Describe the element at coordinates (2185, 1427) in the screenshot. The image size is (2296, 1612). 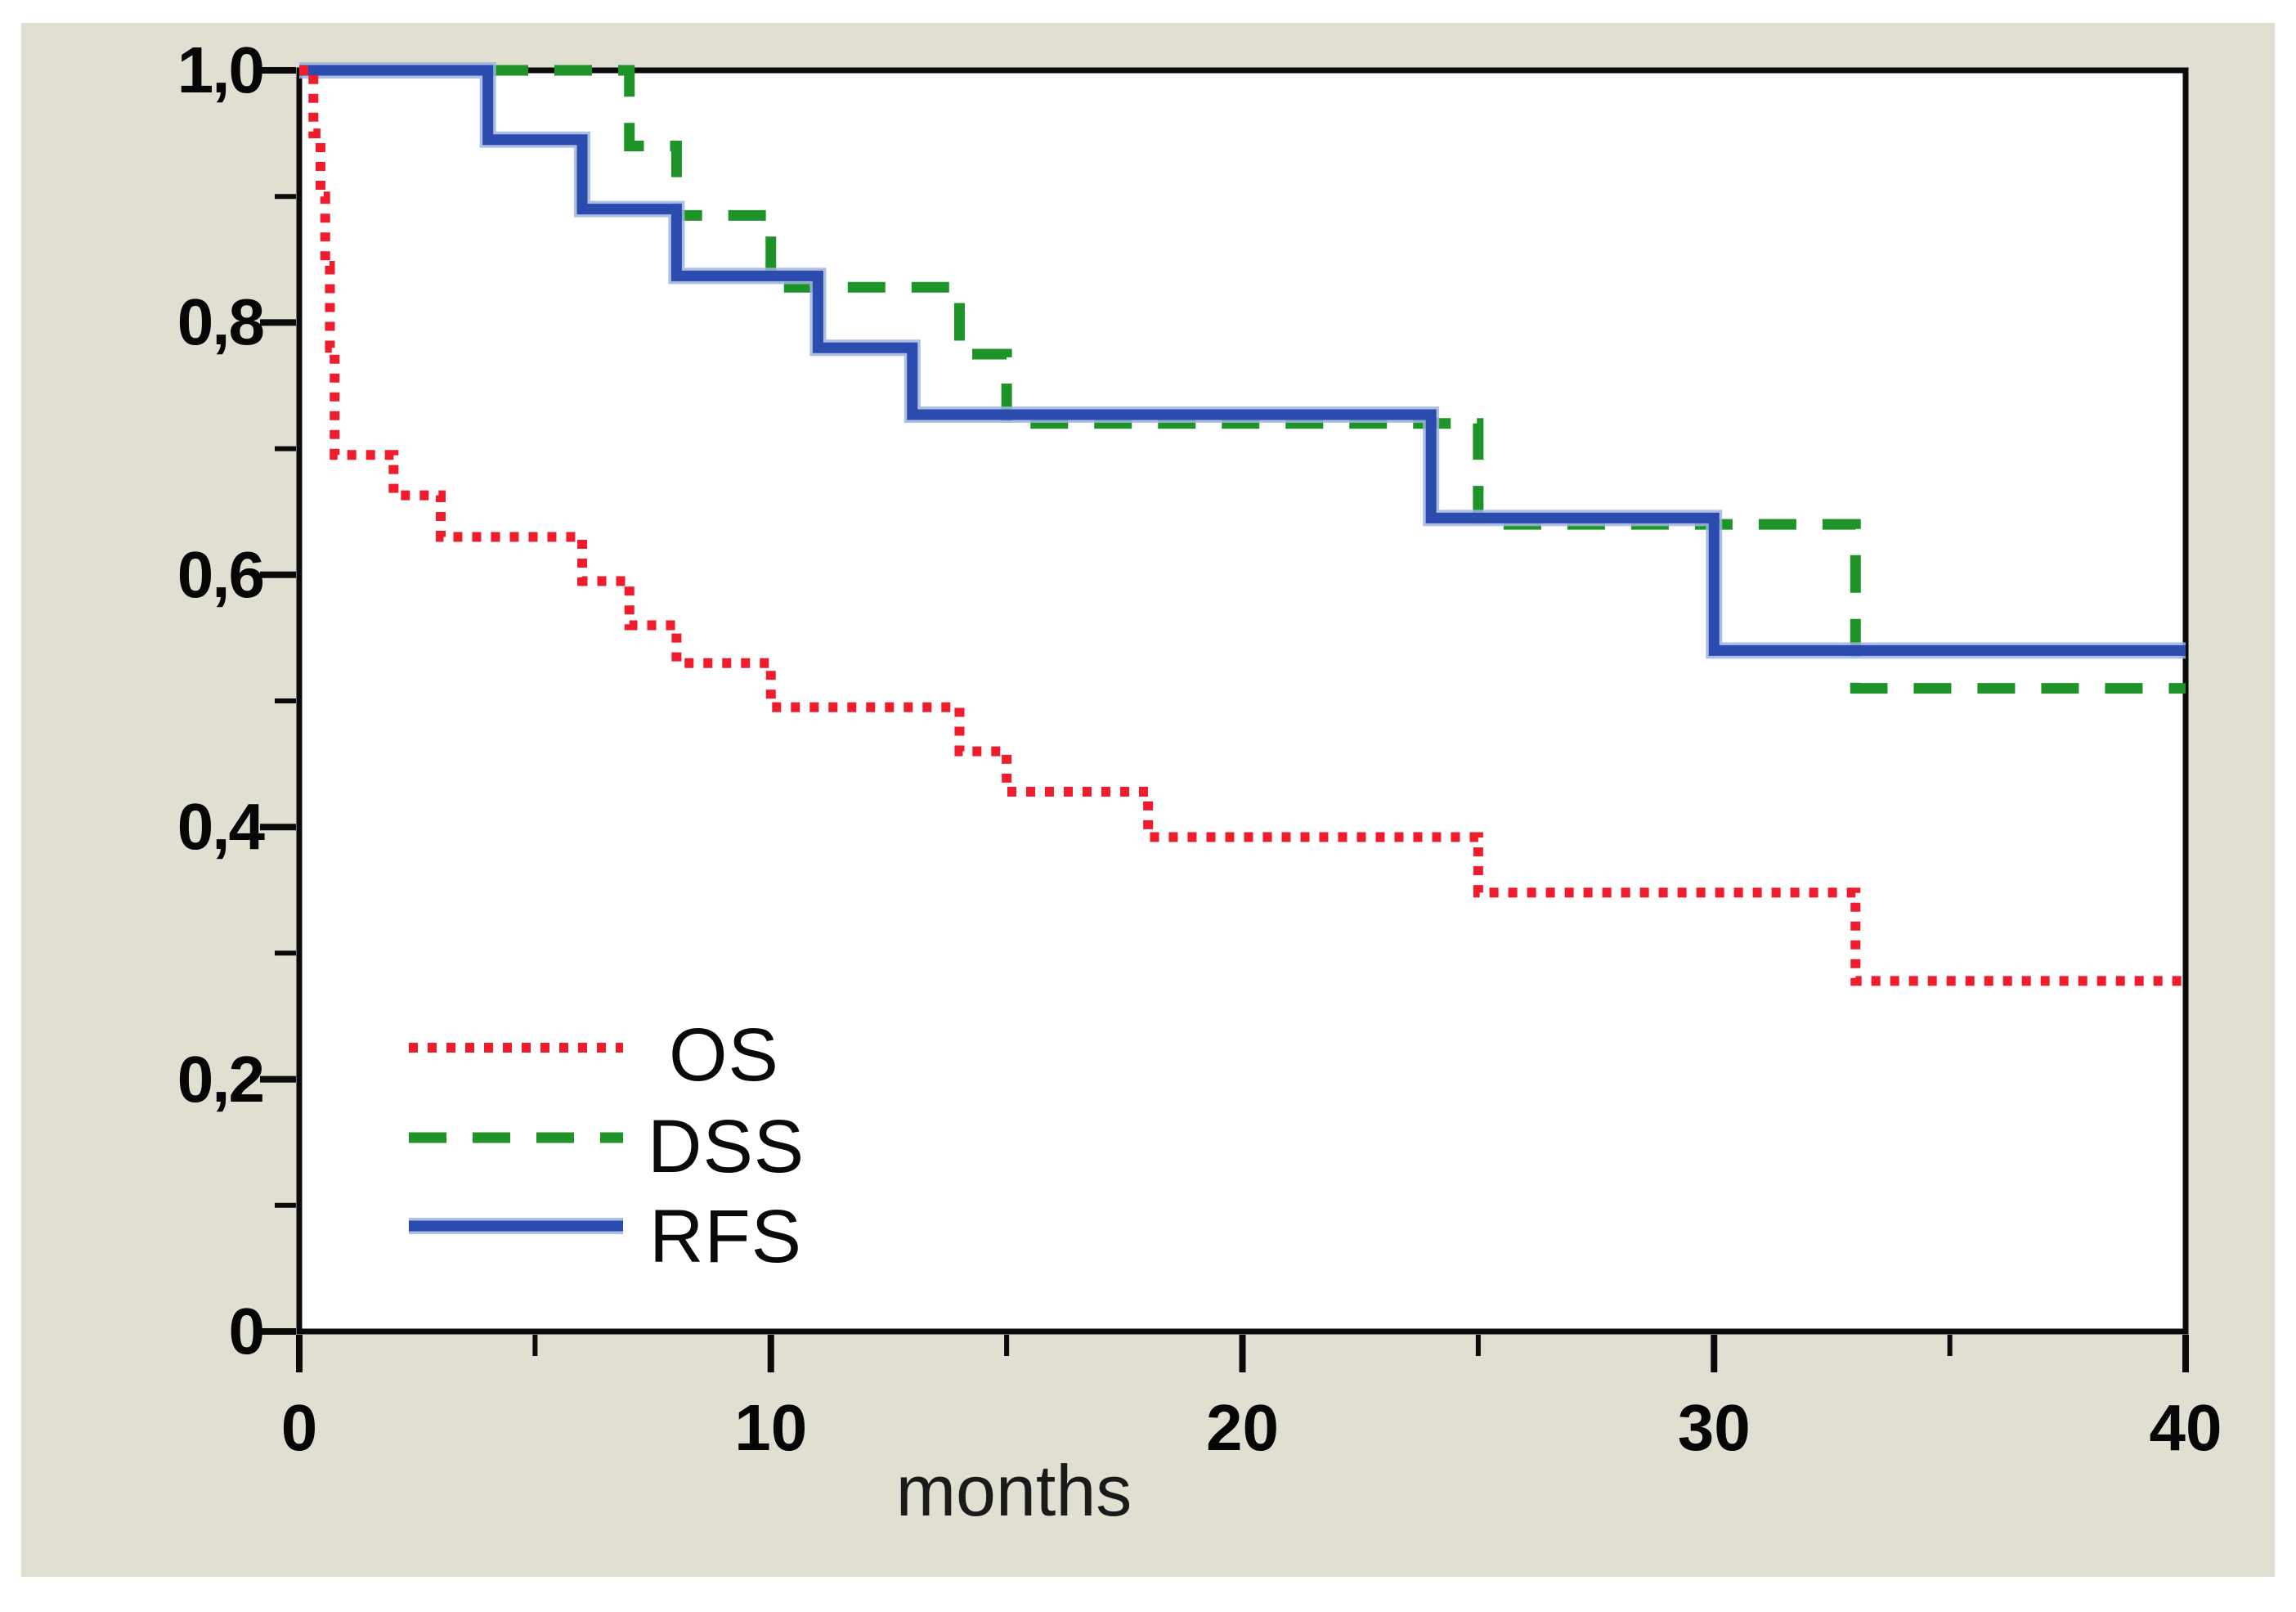
I see `x-tick-label: 40` at that location.